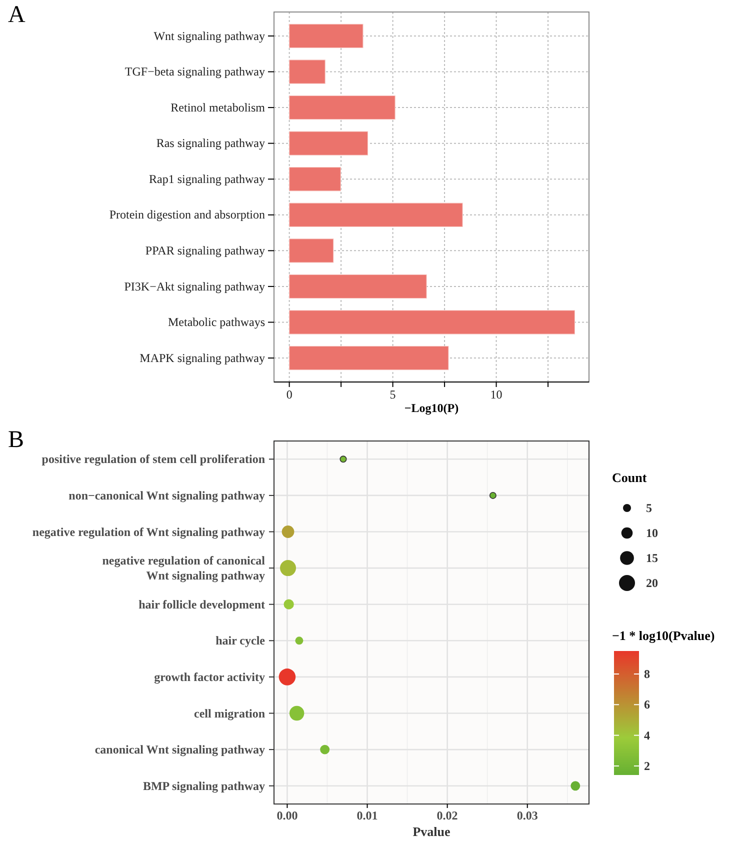  Describe the element at coordinates (184, 568) in the screenshot. I see `y-tick-label: negative regulation of canonical Wnt signaling pathway` at that location.